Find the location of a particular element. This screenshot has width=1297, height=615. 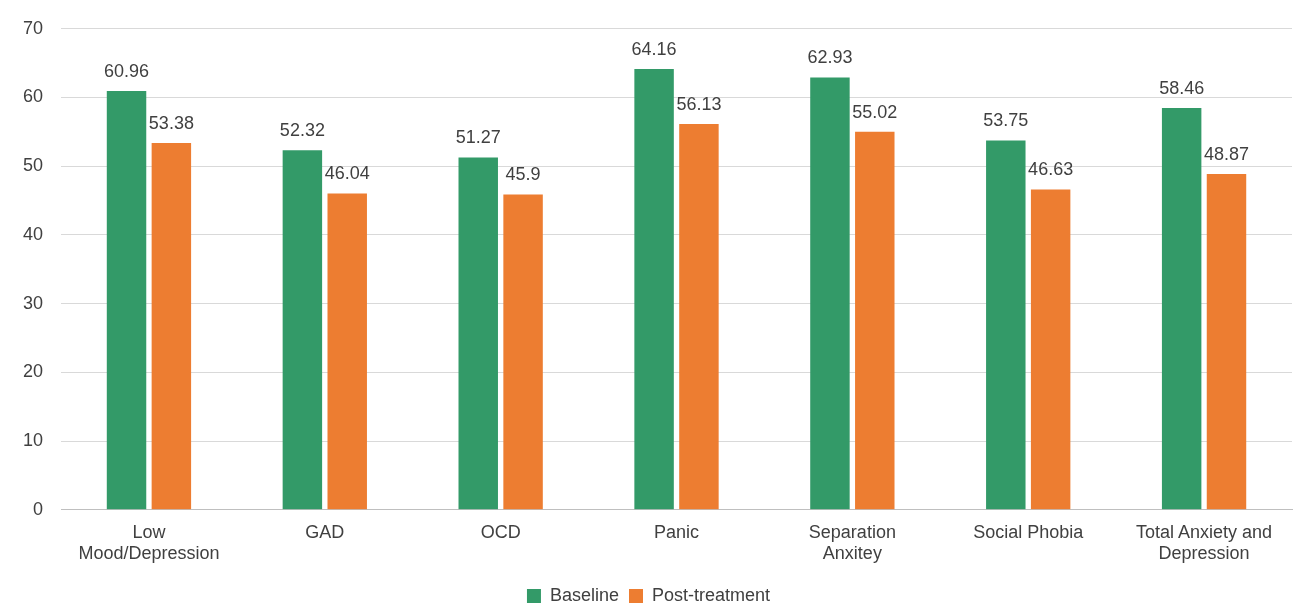

data-label: 58.46 is located at coordinates (1182, 88).